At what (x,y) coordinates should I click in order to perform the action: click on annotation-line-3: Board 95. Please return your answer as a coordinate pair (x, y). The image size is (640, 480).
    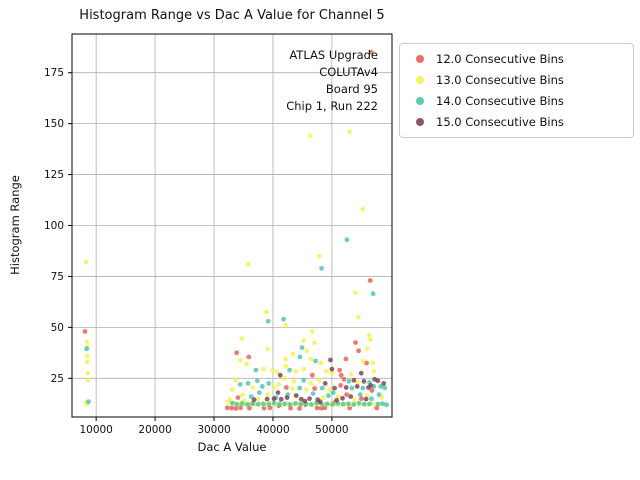
    Looking at the image, I should click on (351, 89).